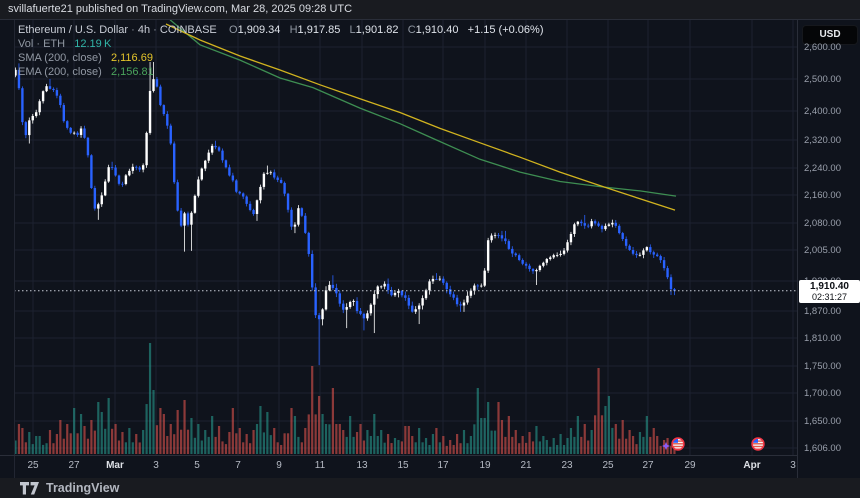 The width and height of the screenshot is (860, 498). I want to click on volume-value: 12.19 K, so click(93, 44).